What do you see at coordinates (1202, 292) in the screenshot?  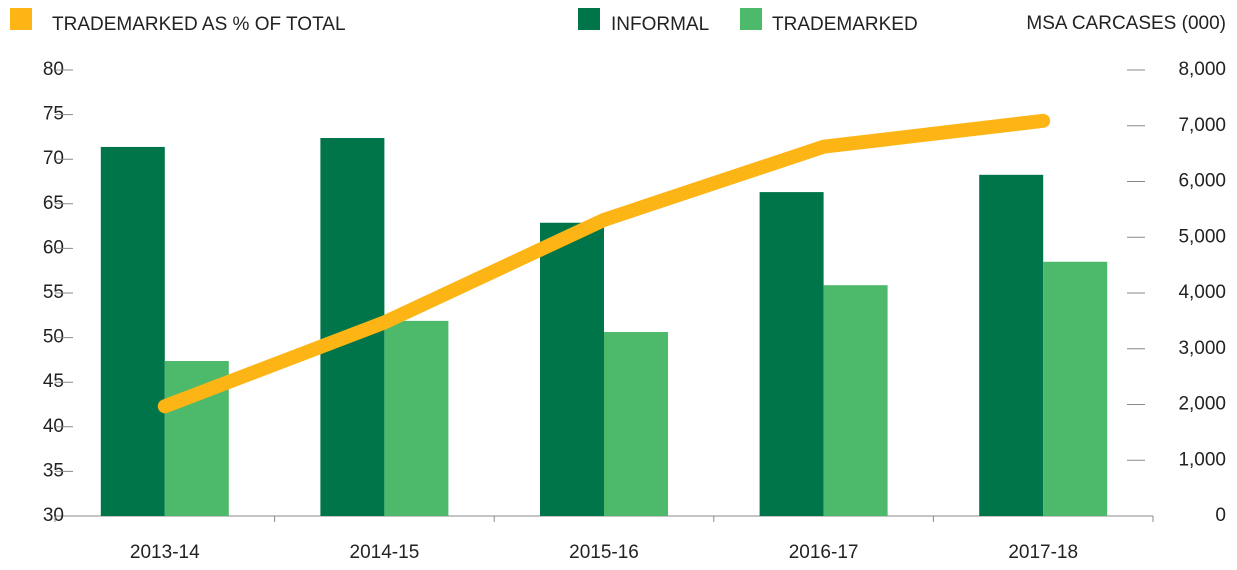 I see `y2-tick-label: 4,000` at bounding box center [1202, 292].